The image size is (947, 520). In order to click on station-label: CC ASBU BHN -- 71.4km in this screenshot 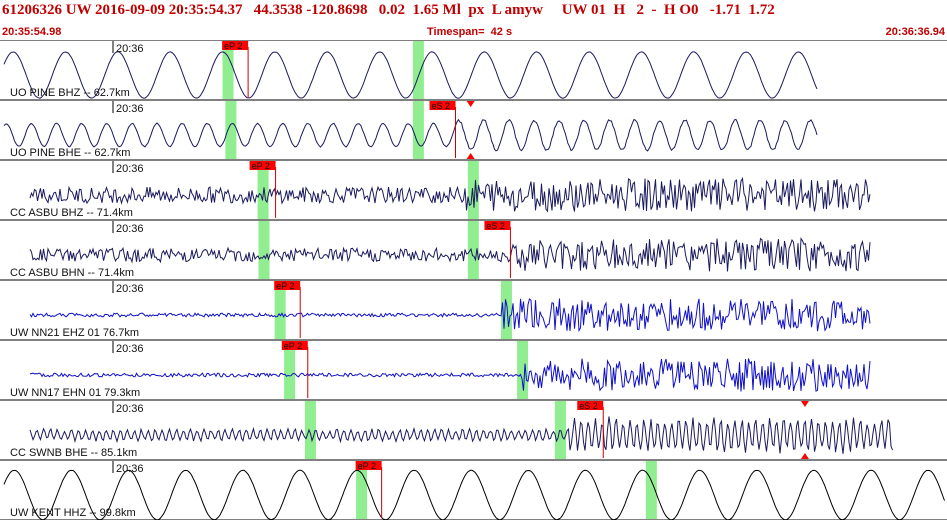, I will do `click(72, 273)`.